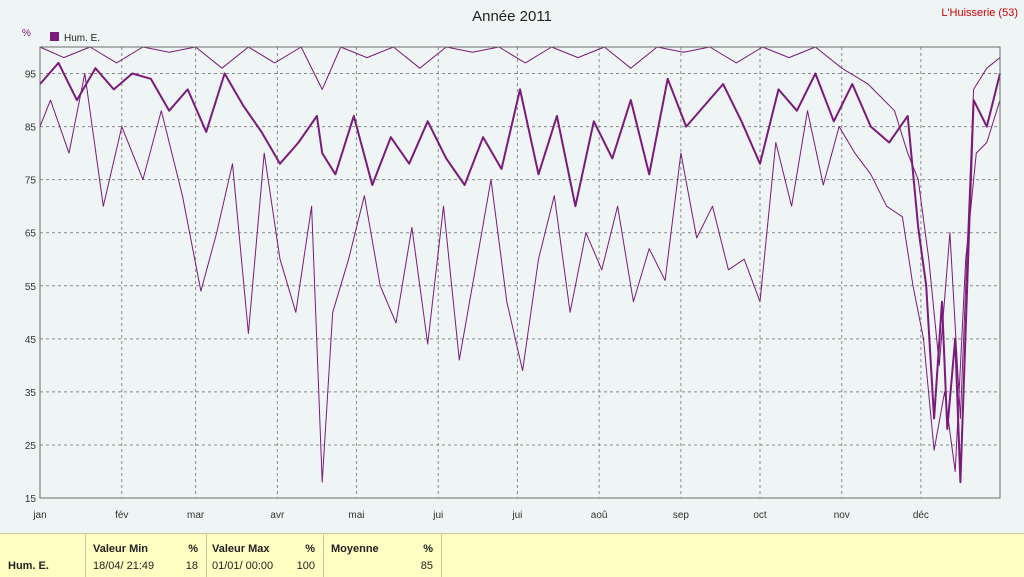 The width and height of the screenshot is (1024, 577). I want to click on stats-mean-cell: Moyenne % 85, so click(383, 555).